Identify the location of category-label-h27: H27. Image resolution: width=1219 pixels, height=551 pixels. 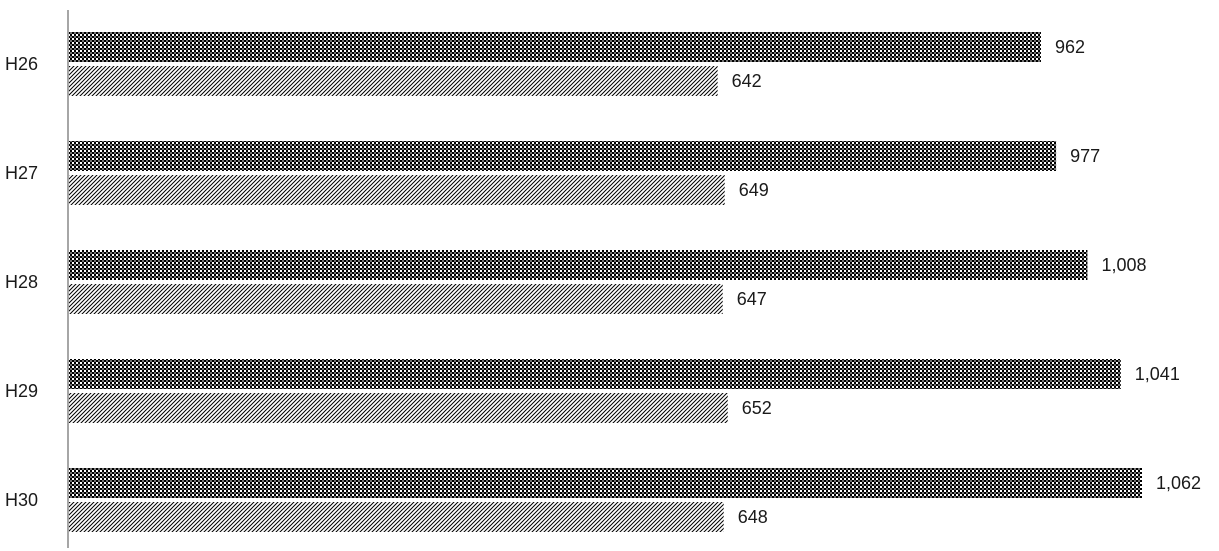
(21, 173).